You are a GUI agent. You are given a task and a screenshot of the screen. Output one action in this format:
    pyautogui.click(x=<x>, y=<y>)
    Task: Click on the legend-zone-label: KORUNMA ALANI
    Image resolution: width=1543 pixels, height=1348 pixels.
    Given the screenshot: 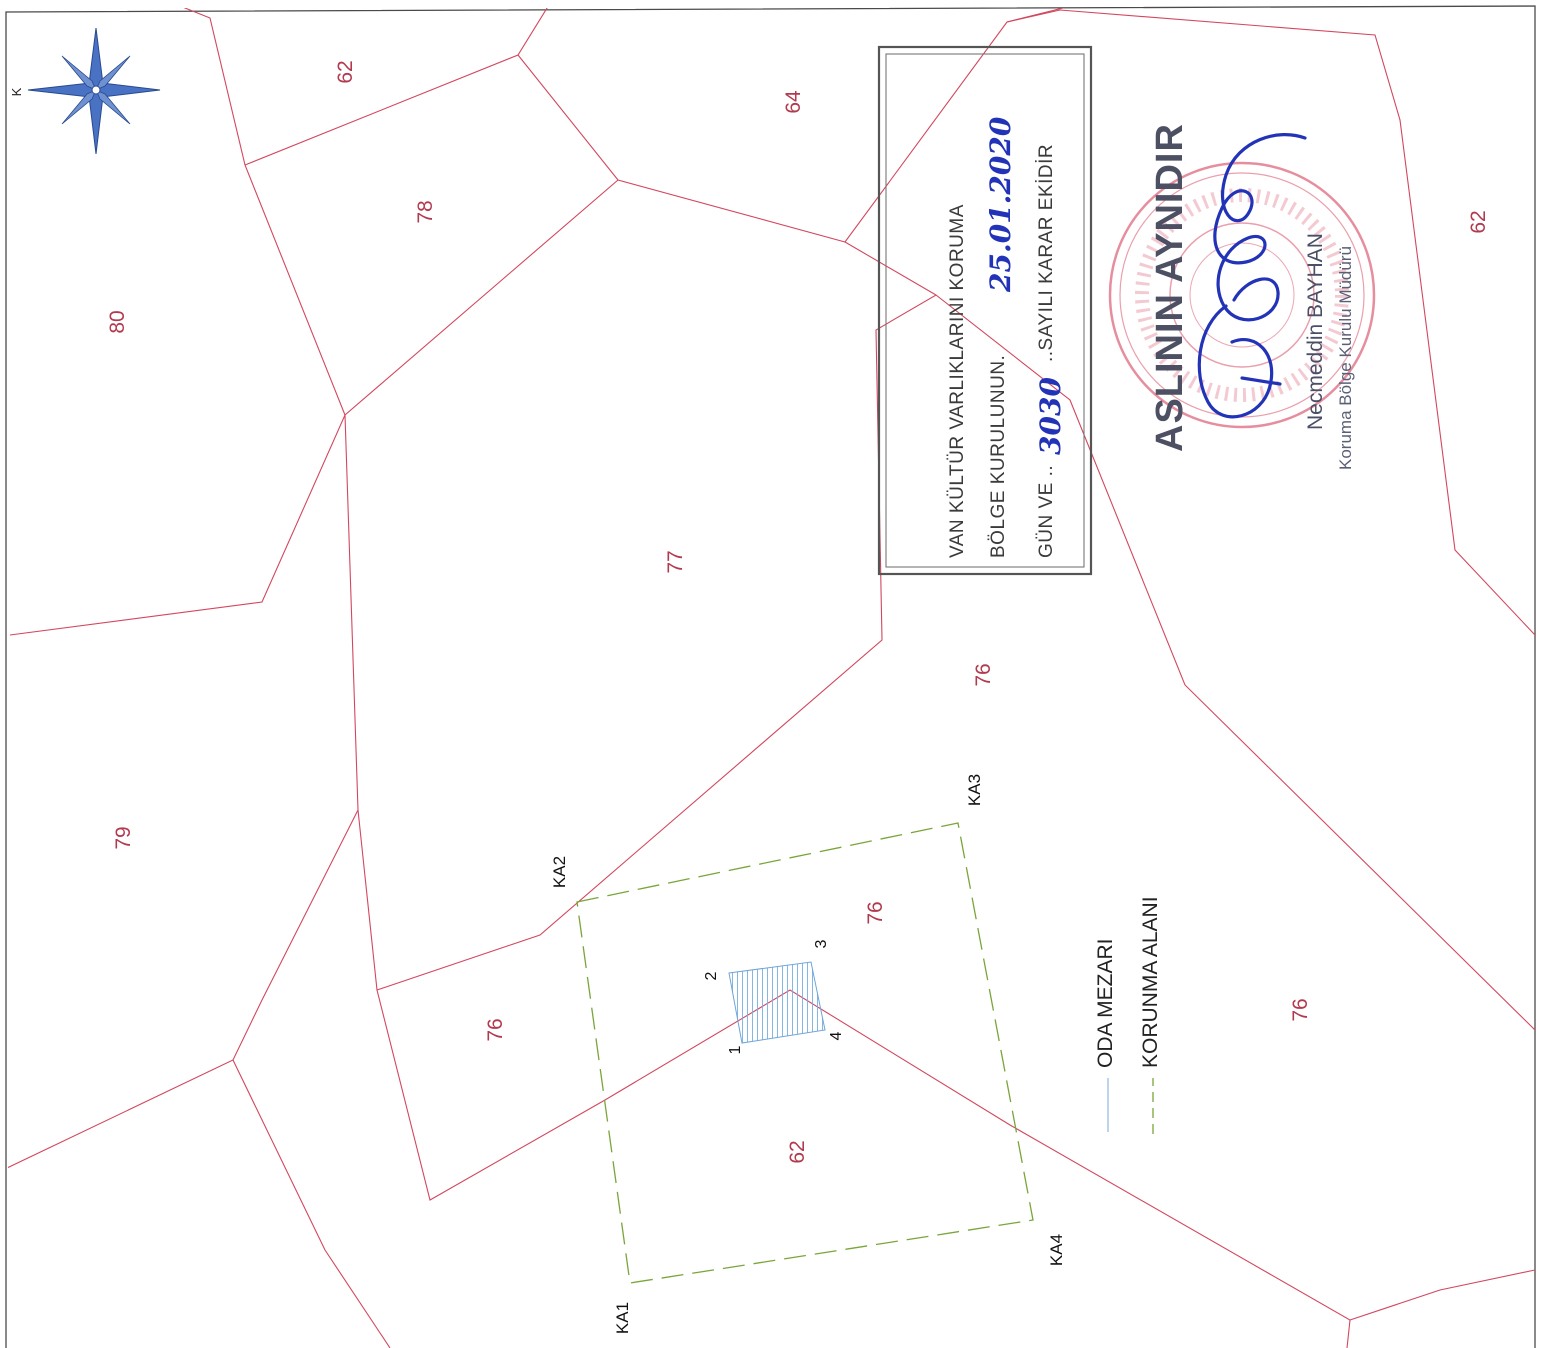 What is the action you would take?
    pyautogui.click(x=1150, y=982)
    